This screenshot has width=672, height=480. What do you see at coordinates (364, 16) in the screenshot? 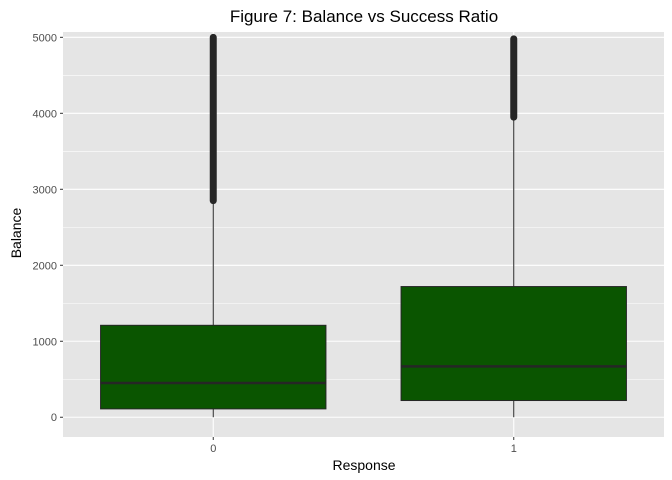
I see `chart-title: Figure 7: Balance vs Success Ratio` at bounding box center [364, 16].